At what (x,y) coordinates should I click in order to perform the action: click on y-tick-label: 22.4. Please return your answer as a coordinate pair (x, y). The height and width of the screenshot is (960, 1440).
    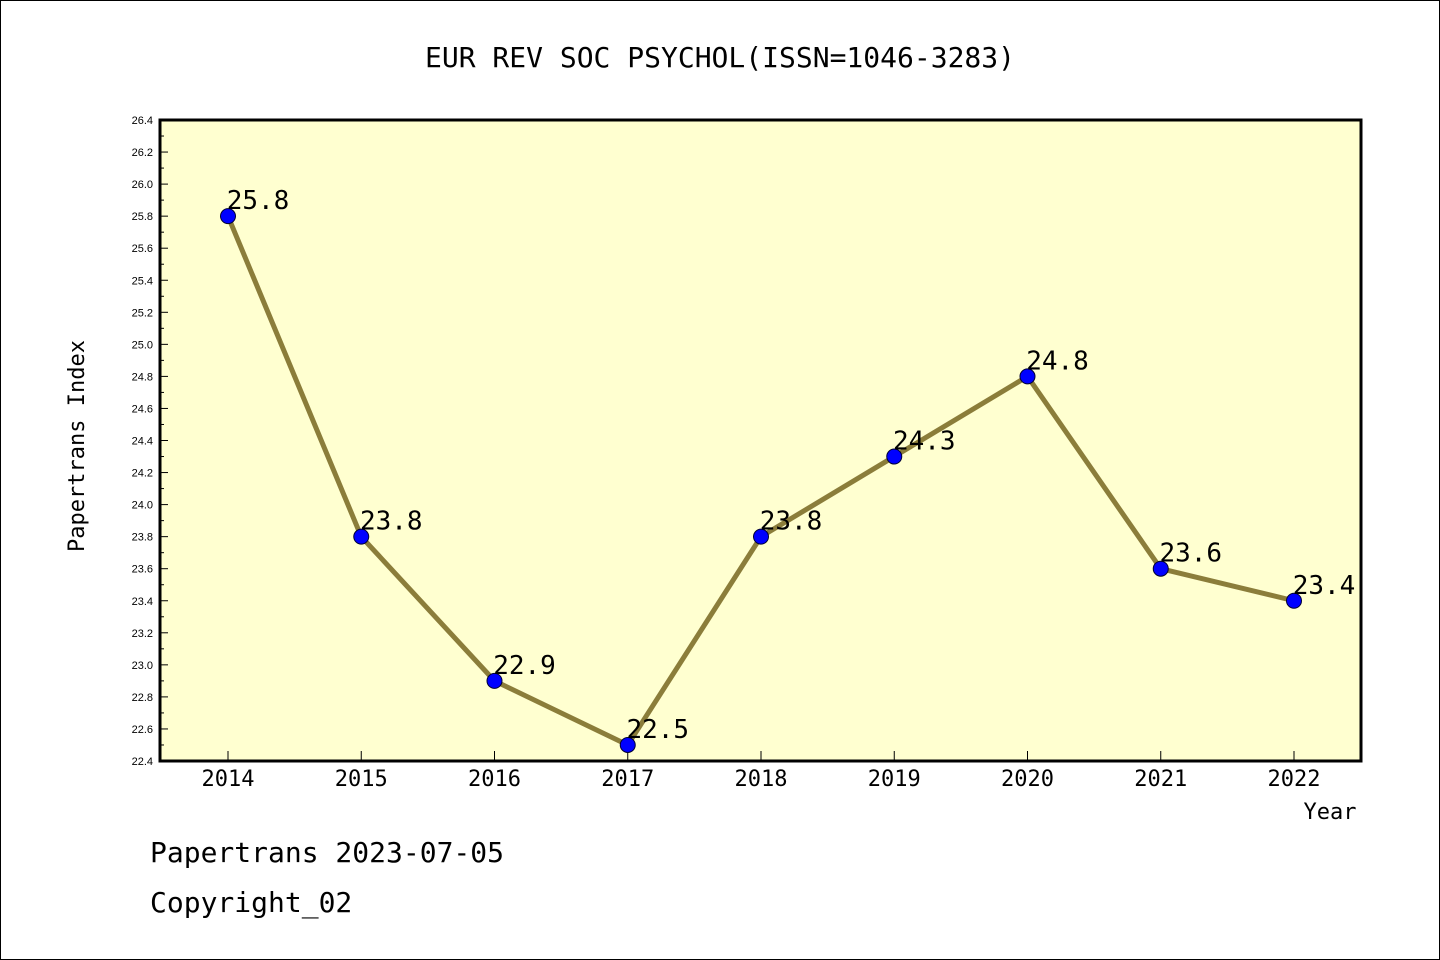
    Looking at the image, I should click on (142, 762).